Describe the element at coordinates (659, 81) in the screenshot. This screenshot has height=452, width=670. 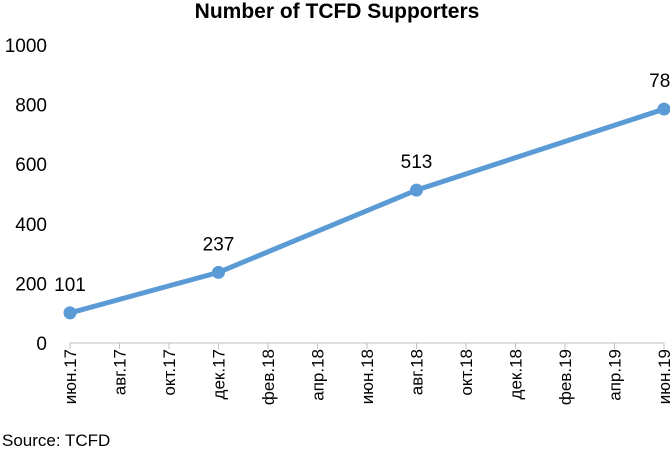
I see `data-label: 785` at that location.